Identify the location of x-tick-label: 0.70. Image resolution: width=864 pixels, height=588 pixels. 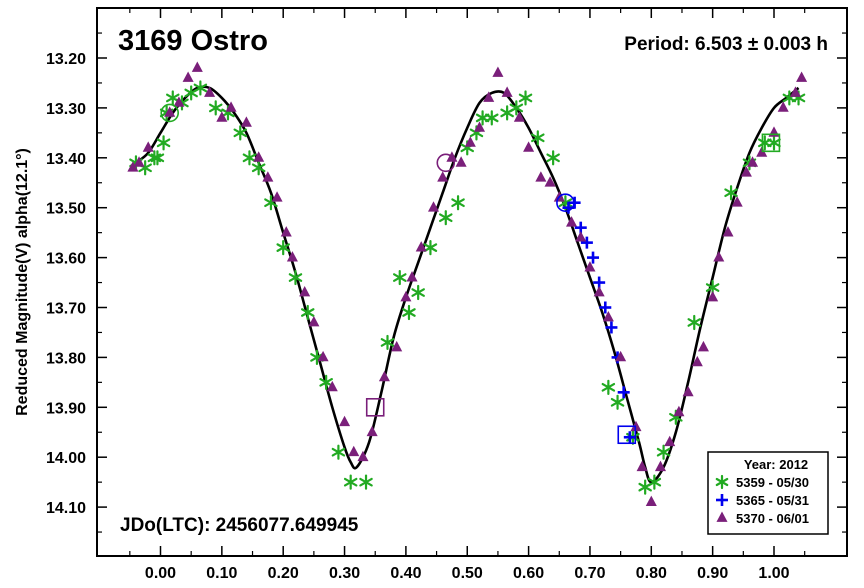
(589, 573).